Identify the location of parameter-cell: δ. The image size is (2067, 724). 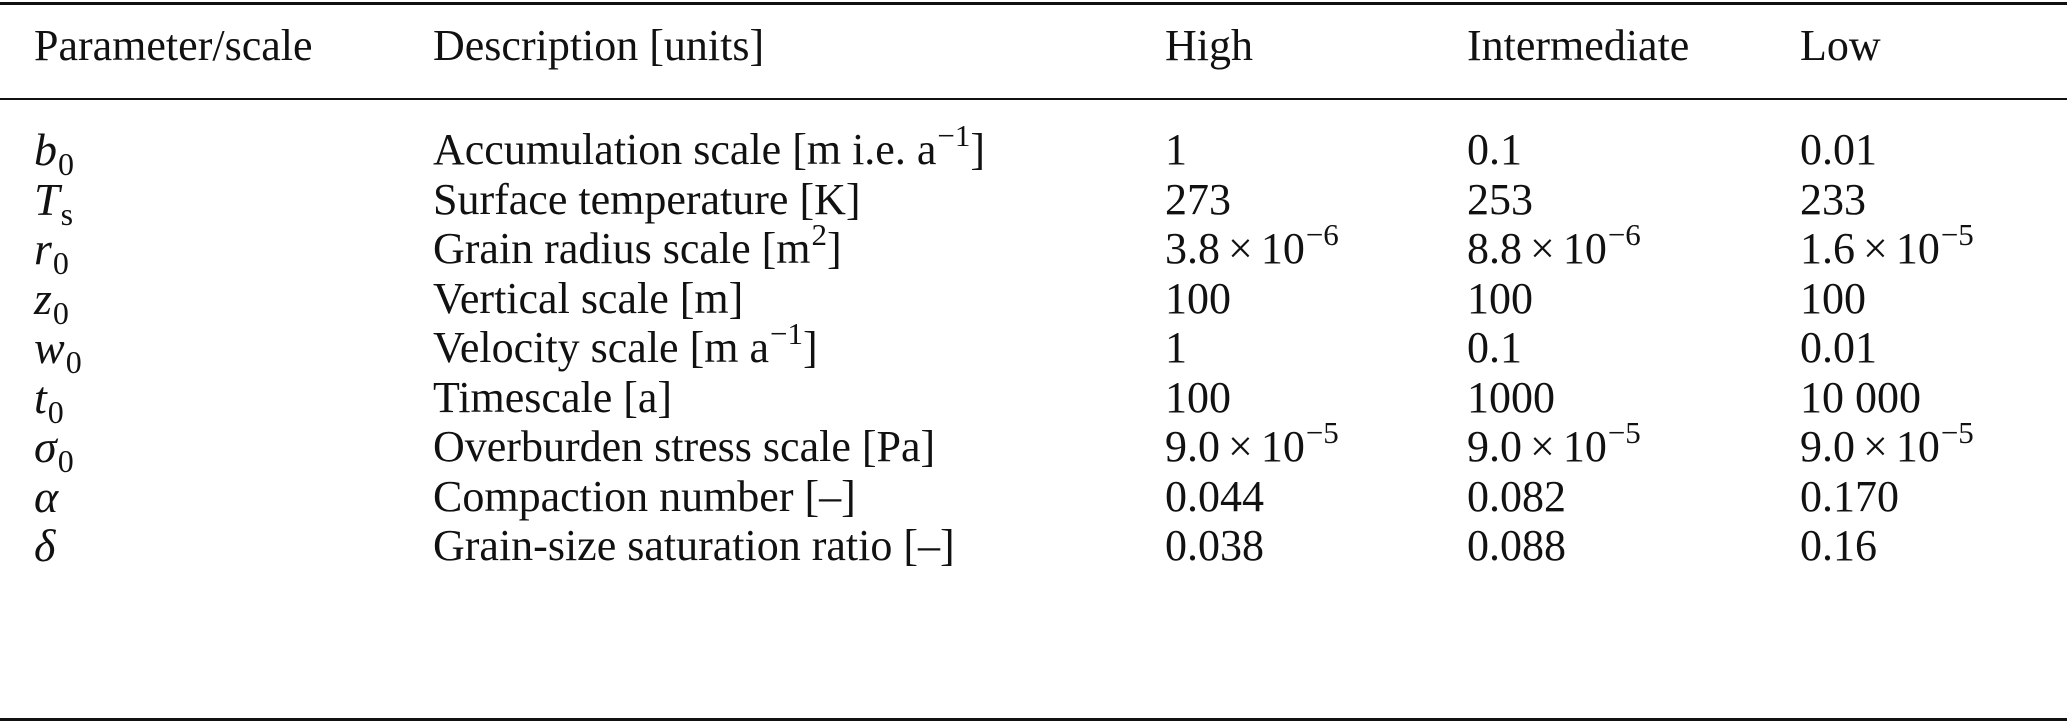
(44, 546).